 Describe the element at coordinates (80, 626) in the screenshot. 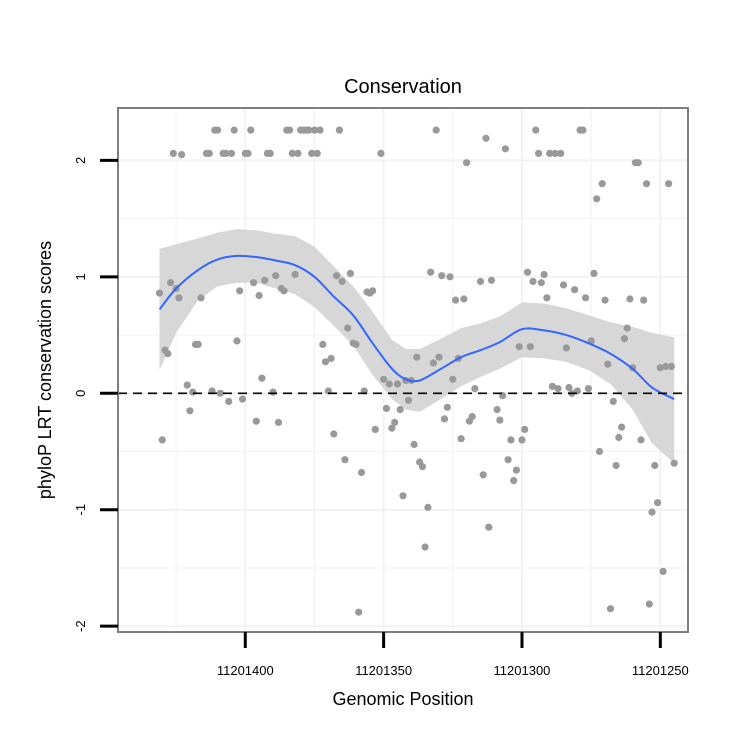

I see `y-tick-label: -2` at that location.